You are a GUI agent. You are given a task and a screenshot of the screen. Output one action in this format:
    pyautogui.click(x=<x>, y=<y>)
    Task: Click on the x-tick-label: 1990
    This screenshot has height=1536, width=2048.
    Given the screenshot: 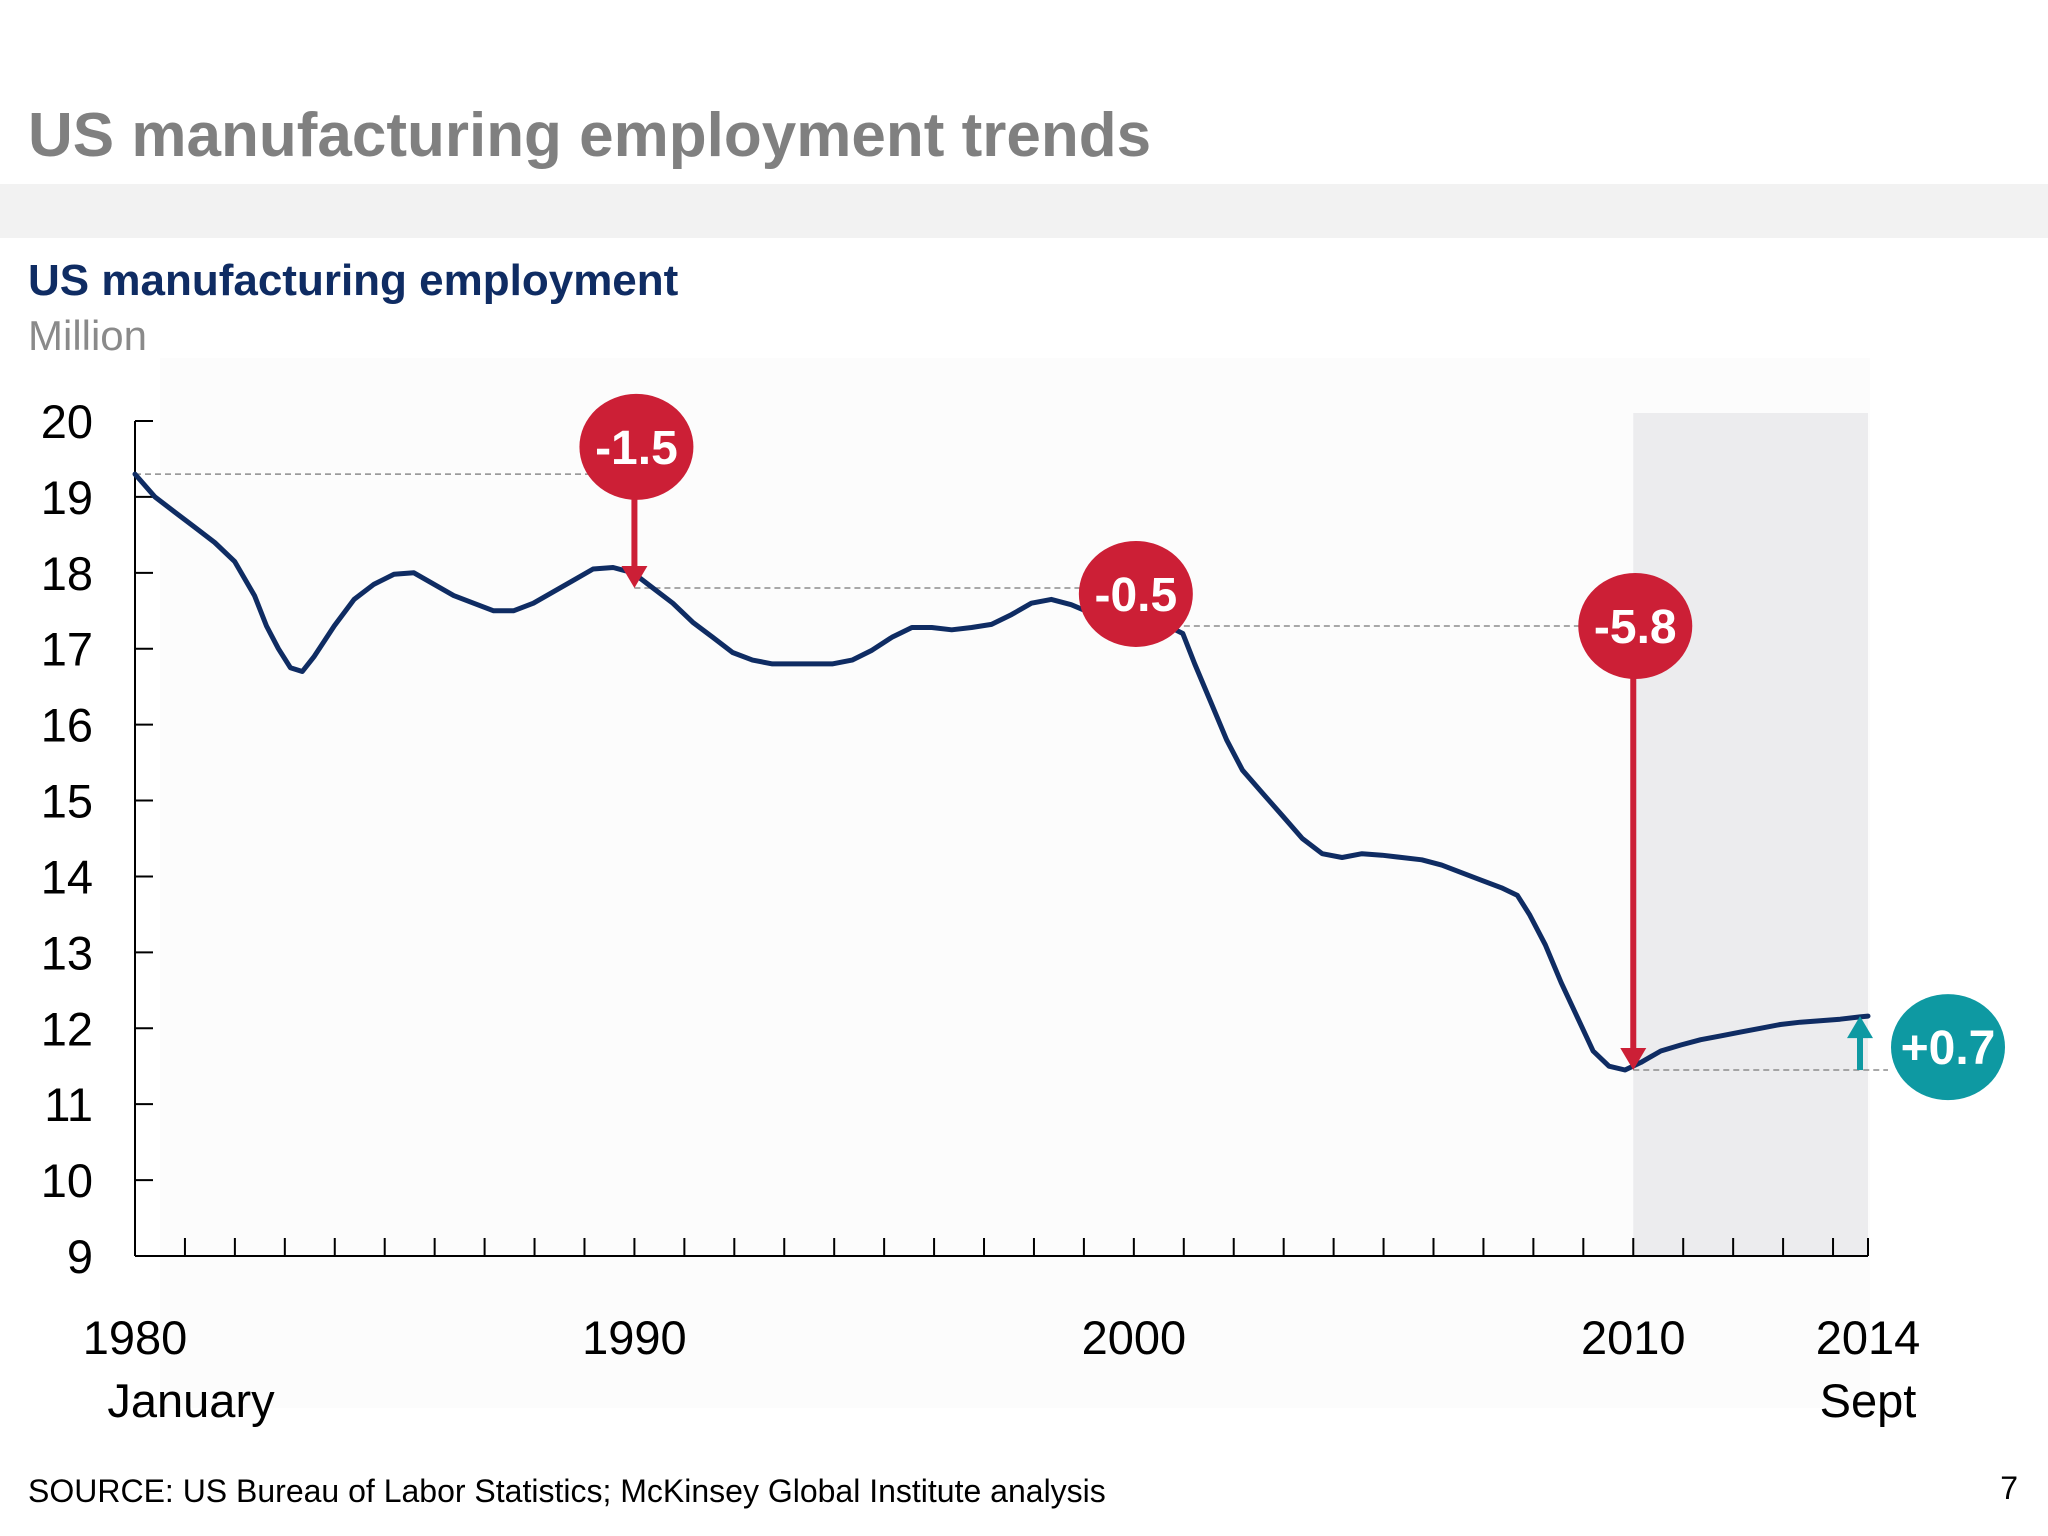 What is the action you would take?
    pyautogui.click(x=634, y=1337)
    